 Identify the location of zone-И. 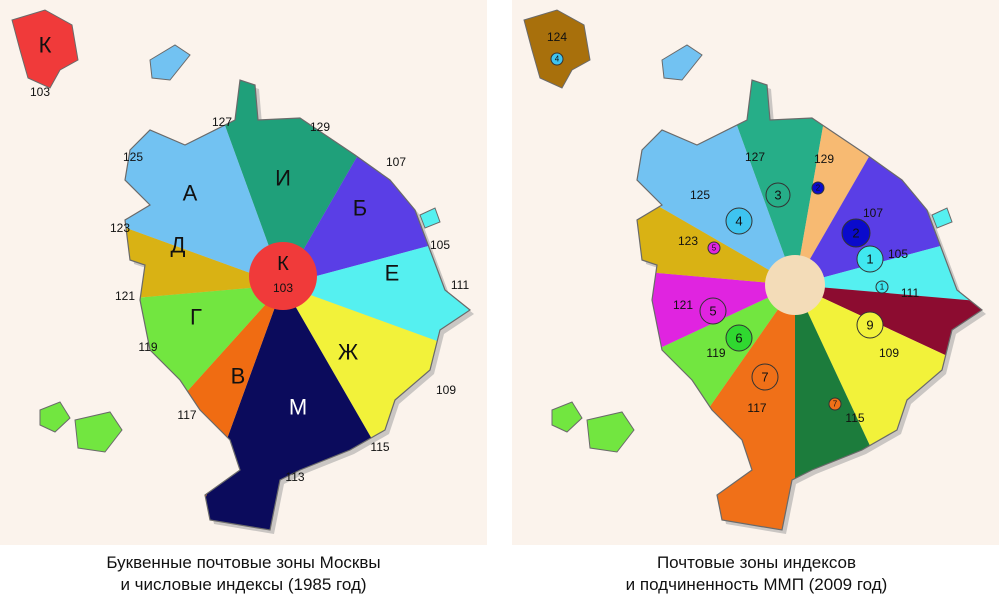
(313, 182).